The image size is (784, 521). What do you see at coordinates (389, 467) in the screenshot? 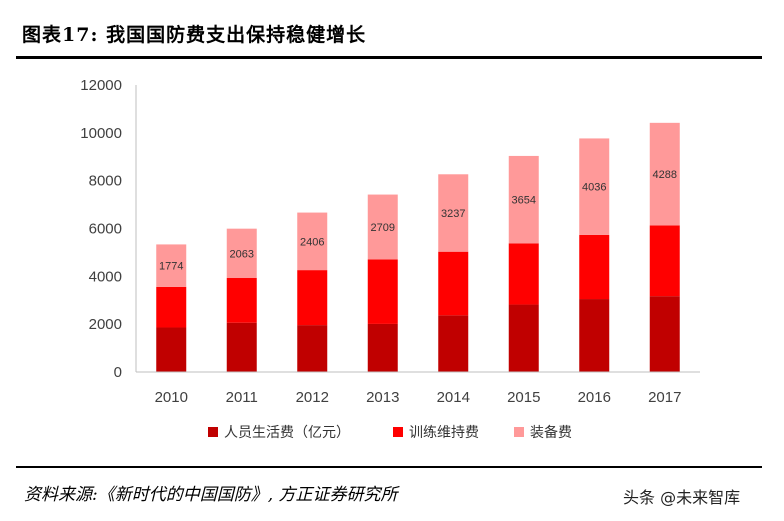
I see `source-rule` at bounding box center [389, 467].